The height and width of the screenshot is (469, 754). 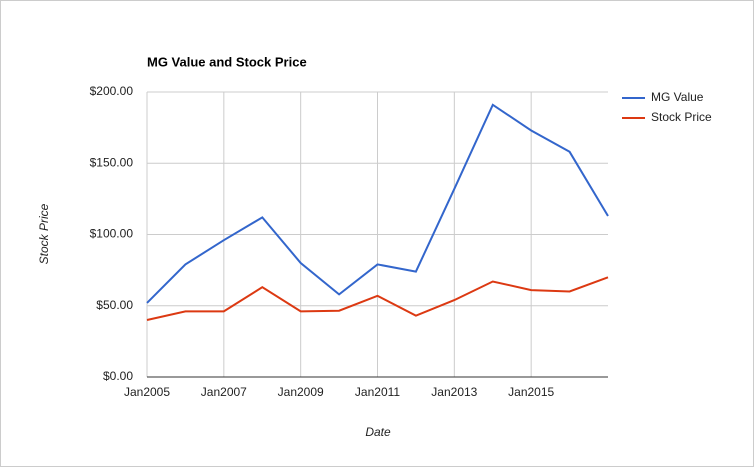 I want to click on x-axis-title: Date, so click(x=378, y=432).